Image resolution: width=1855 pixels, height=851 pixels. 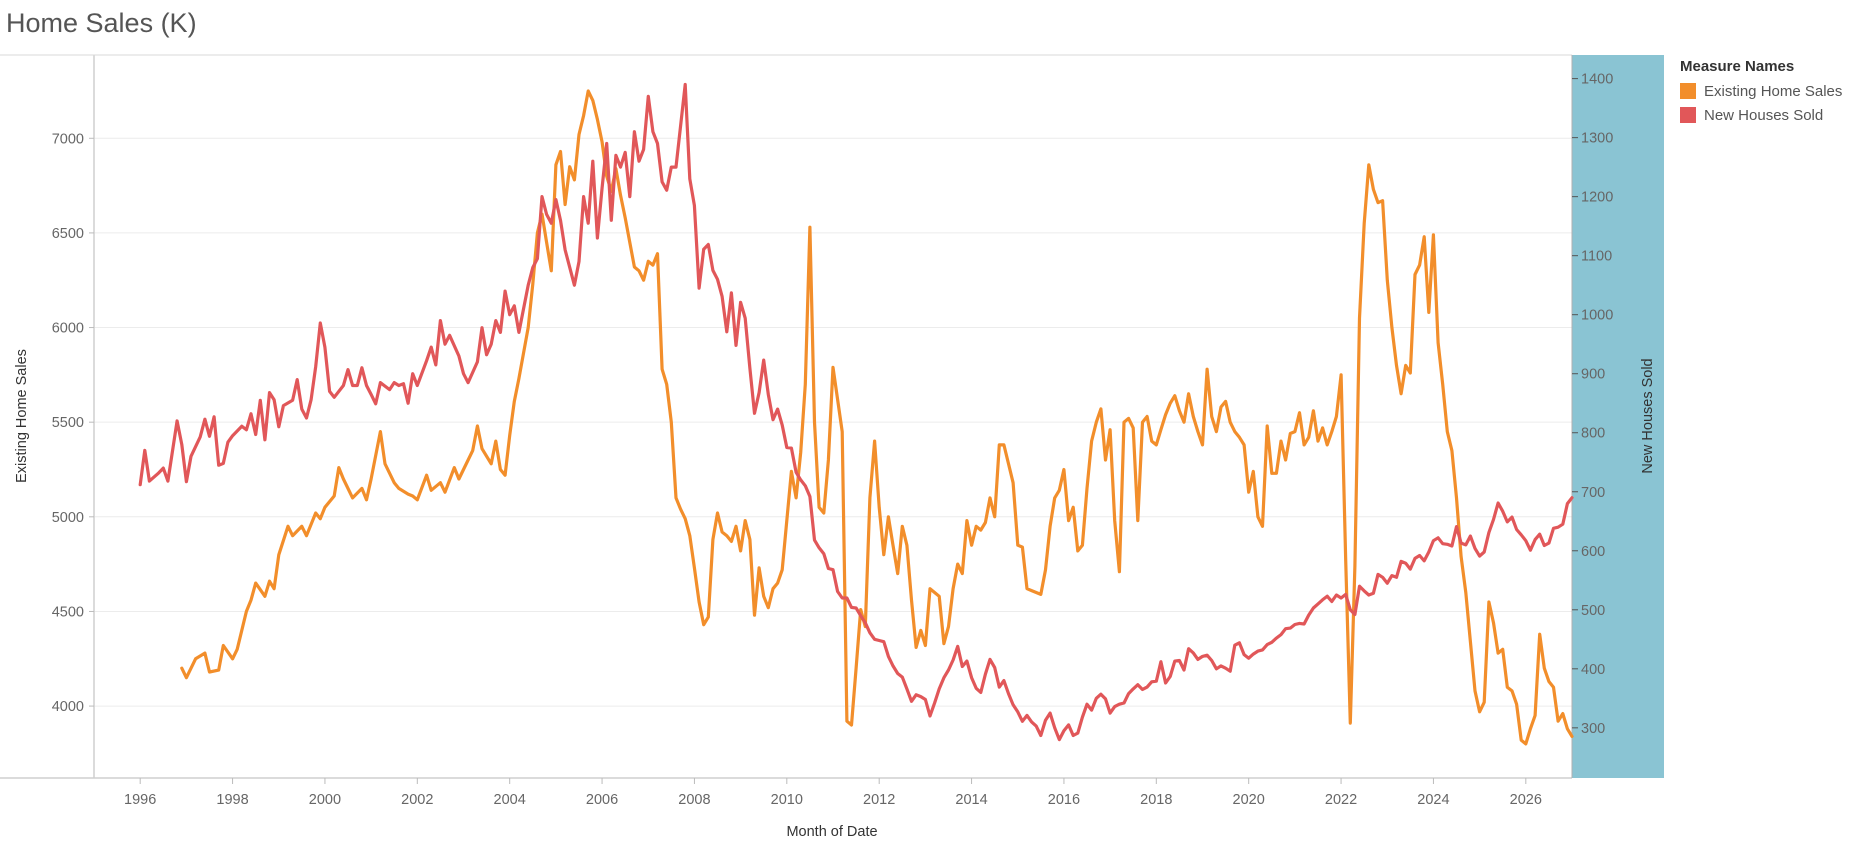 I want to click on y-right-tick-label: 1400, so click(x=1597, y=80).